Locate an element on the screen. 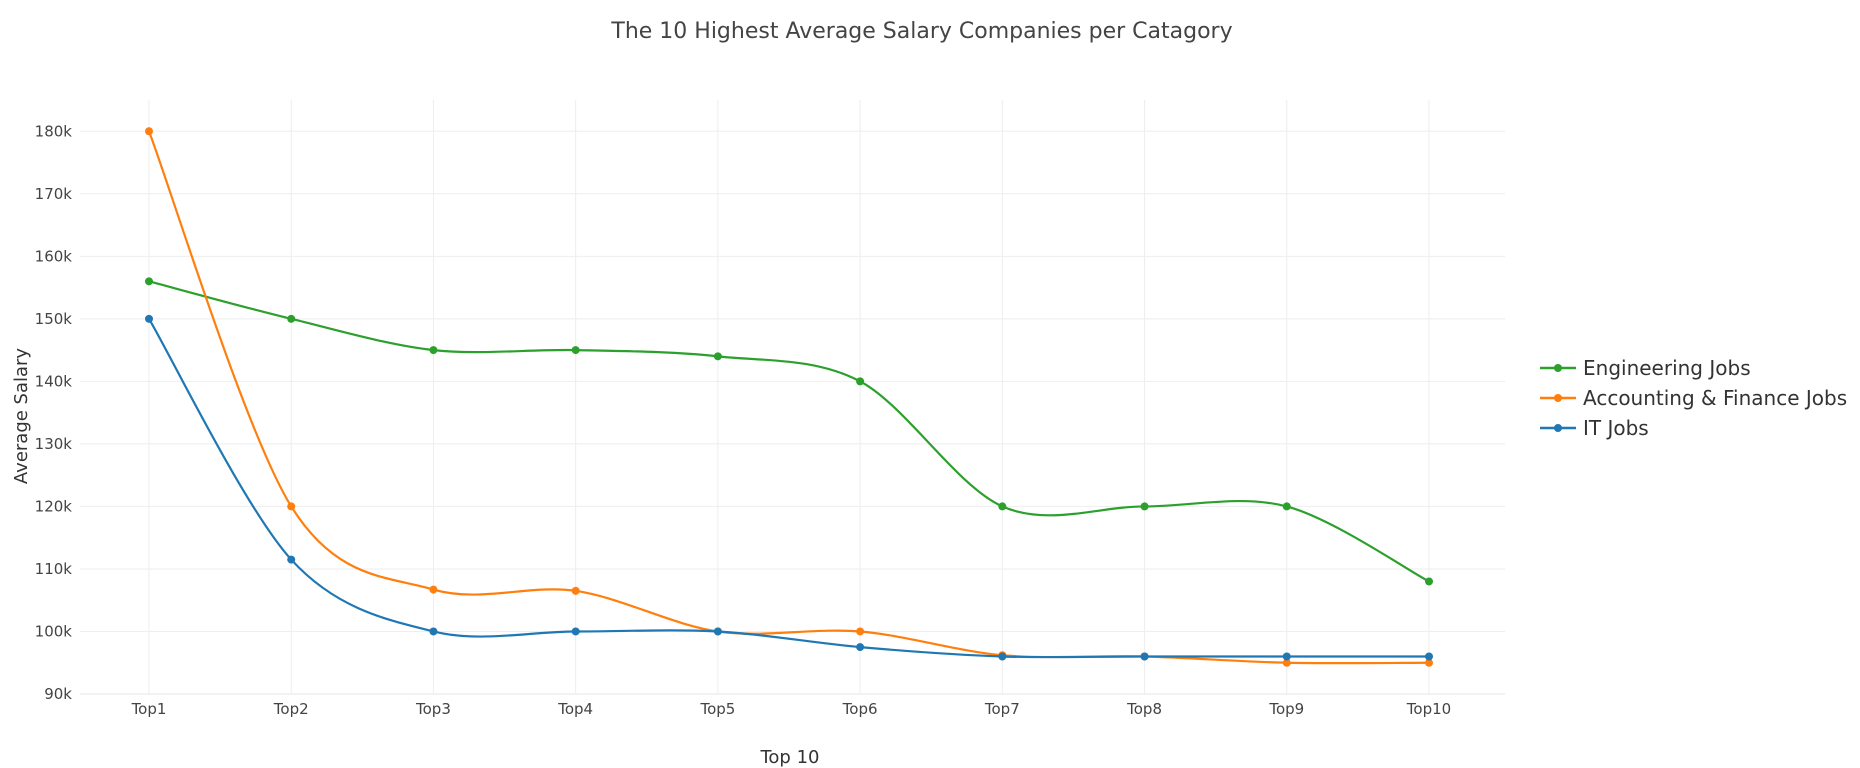 This screenshot has width=1860, height=768. y-tick-label: 110k is located at coordinates (54, 569).